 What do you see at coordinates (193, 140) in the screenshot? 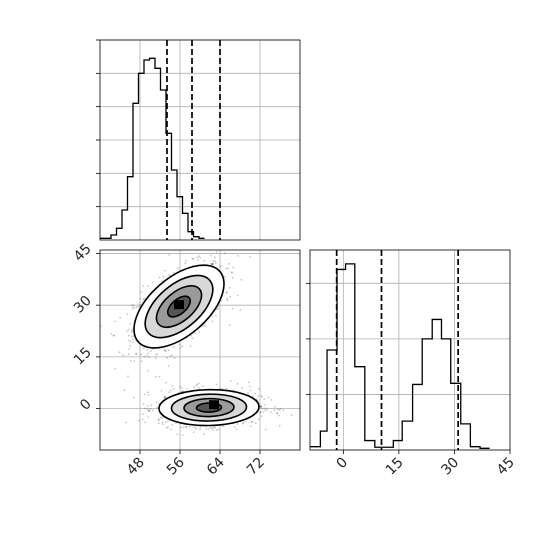
I see `hist-1-quantile-lines` at bounding box center [193, 140].